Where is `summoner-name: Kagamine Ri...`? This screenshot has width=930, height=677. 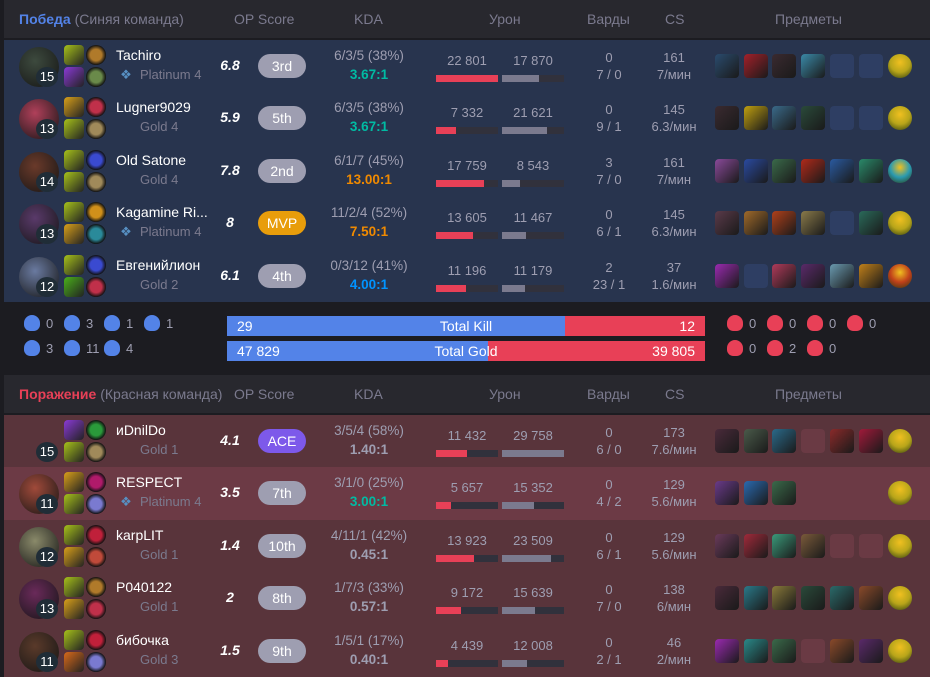
summoner-name: Kagamine Ri... is located at coordinates (162, 212).